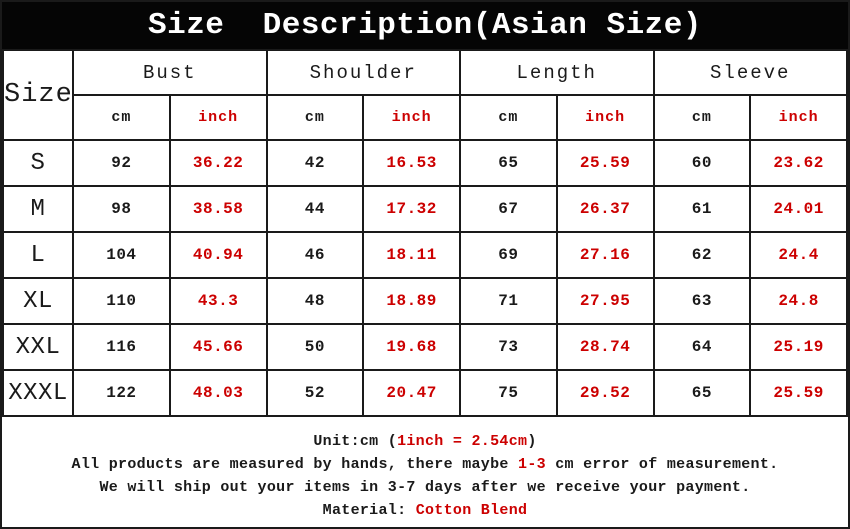 The image size is (850, 529). What do you see at coordinates (363, 72) in the screenshot?
I see `column-header-shoulder: Shoulder` at bounding box center [363, 72].